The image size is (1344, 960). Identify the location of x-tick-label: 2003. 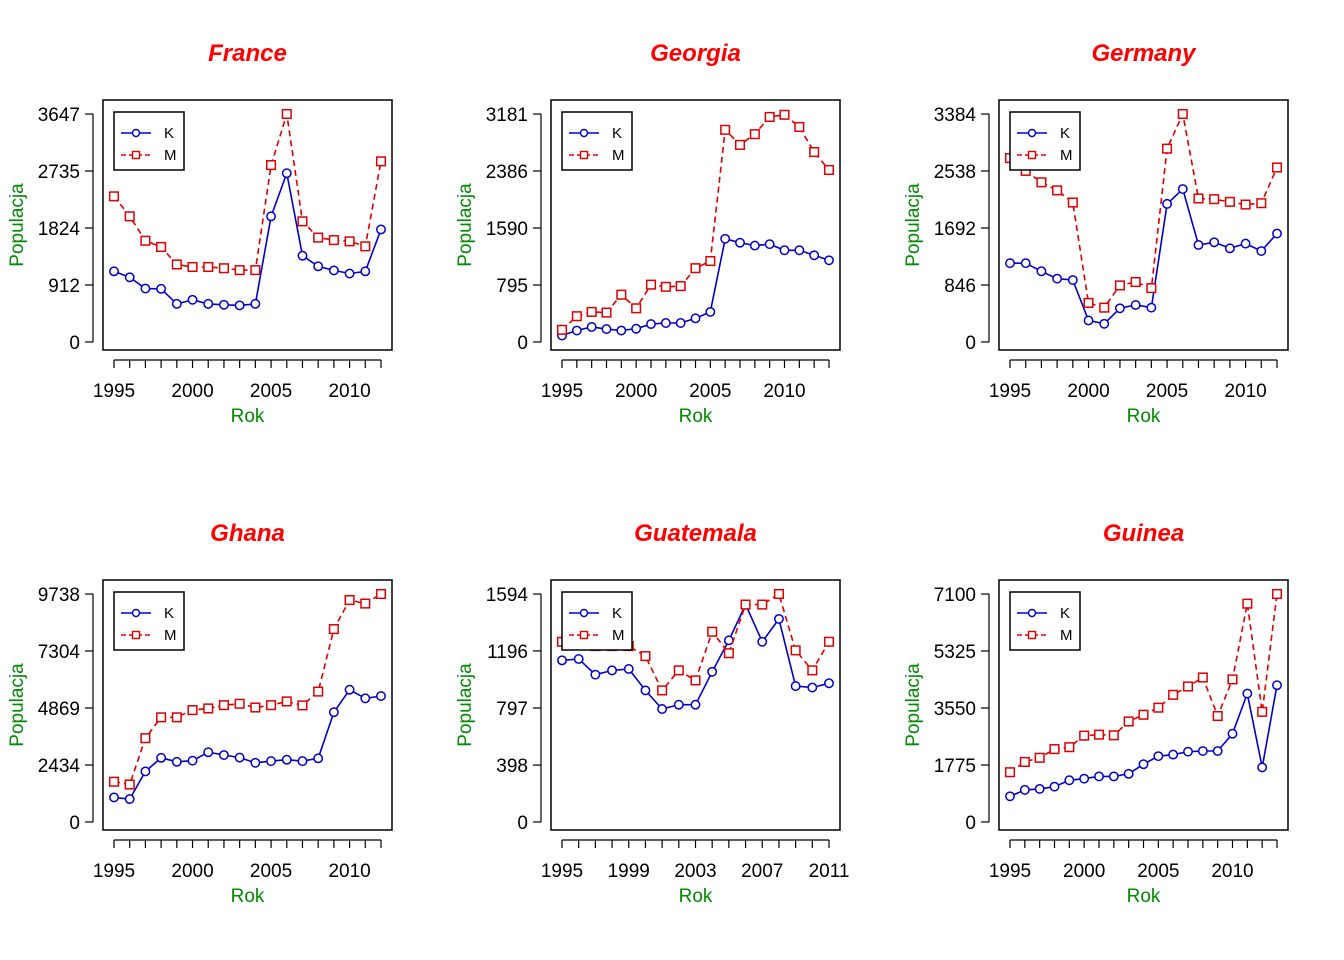
(695, 871).